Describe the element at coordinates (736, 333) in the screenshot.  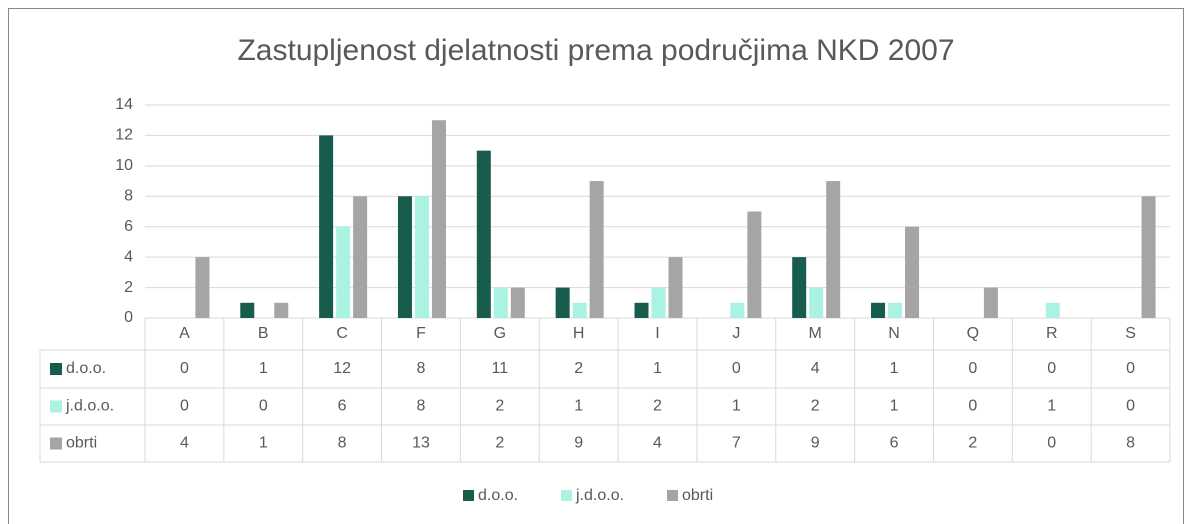
I see `x-tick-label: J` at that location.